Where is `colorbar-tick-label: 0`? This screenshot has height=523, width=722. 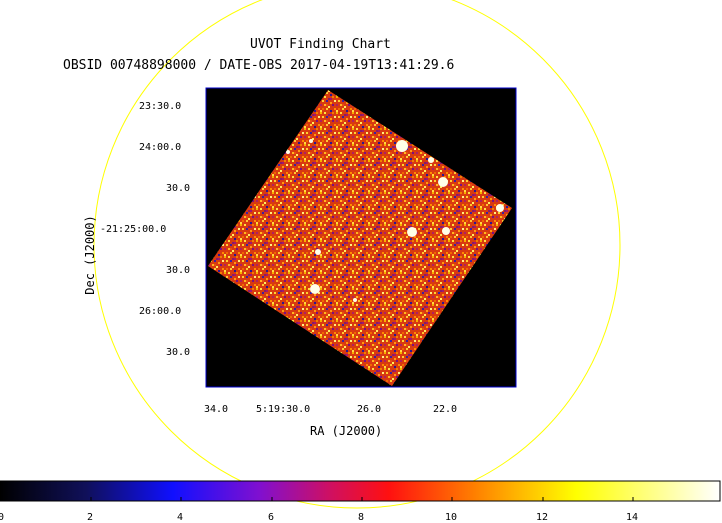
colorbar-tick-label: 0 is located at coordinates (2, 517).